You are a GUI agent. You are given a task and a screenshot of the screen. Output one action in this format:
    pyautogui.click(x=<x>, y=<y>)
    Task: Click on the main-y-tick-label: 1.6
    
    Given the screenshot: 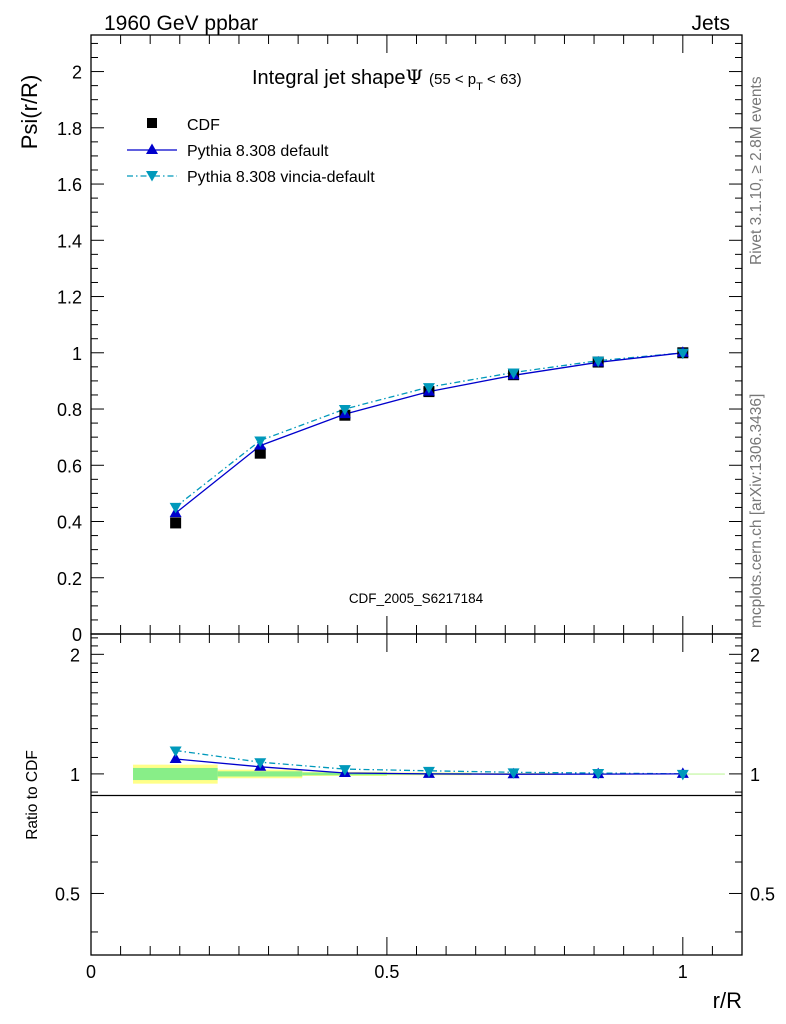 What is the action you would take?
    pyautogui.click(x=69, y=185)
    